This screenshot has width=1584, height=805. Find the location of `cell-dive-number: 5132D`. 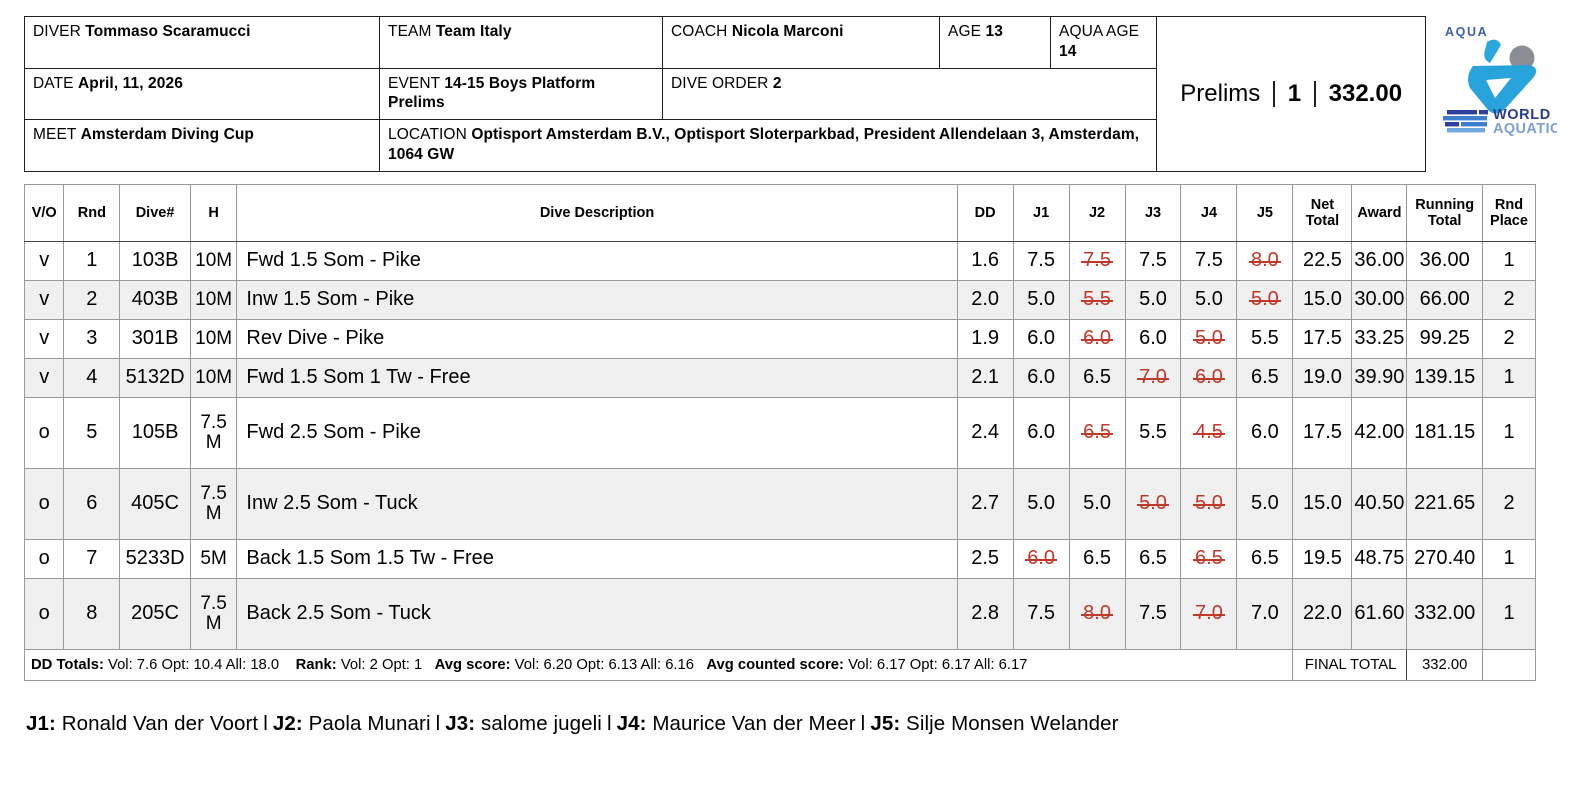

cell-dive-number: 5132D is located at coordinates (155, 377).